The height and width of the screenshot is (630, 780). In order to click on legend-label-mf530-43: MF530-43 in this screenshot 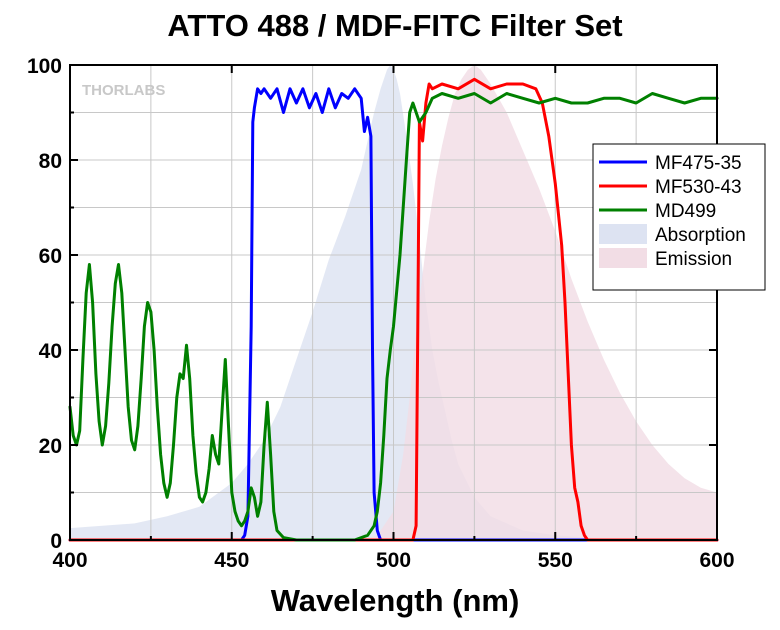, I will do `click(698, 187)`.